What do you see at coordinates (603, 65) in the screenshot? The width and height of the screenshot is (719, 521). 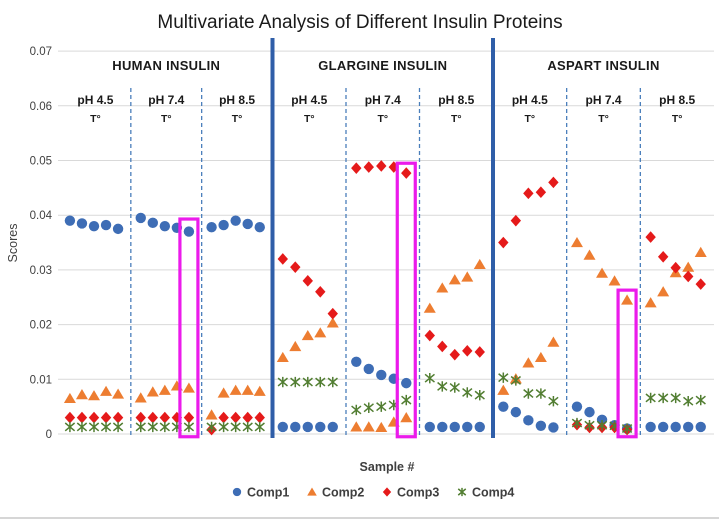 I see `section-header: ASPART INSULIN` at bounding box center [603, 65].